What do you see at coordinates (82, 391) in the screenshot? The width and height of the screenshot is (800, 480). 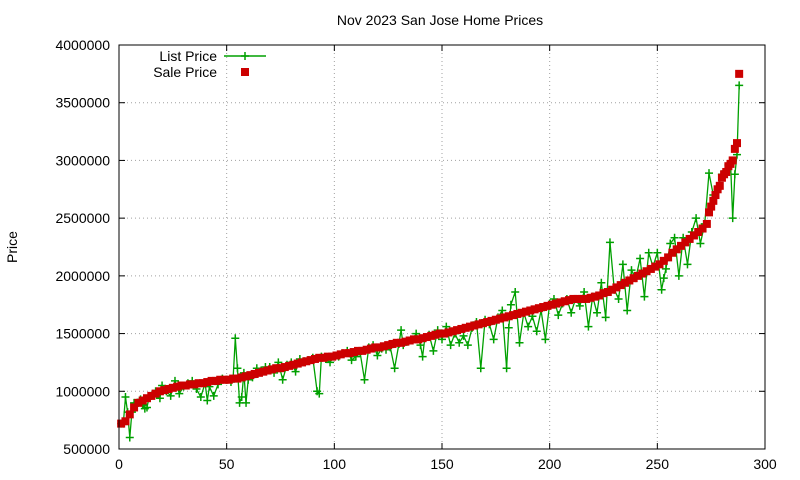 I see `y-tick-label: 1000000` at bounding box center [82, 391].